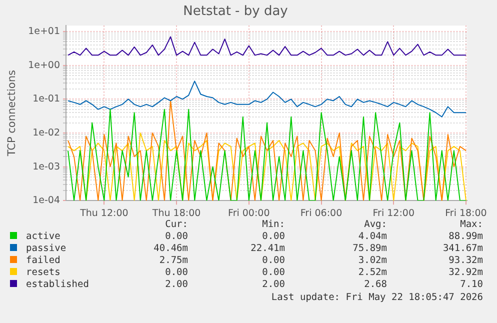 This screenshot has width=497, height=323. Describe the element at coordinates (235, 12) in the screenshot. I see `chart-title: Netstat - by day` at that location.